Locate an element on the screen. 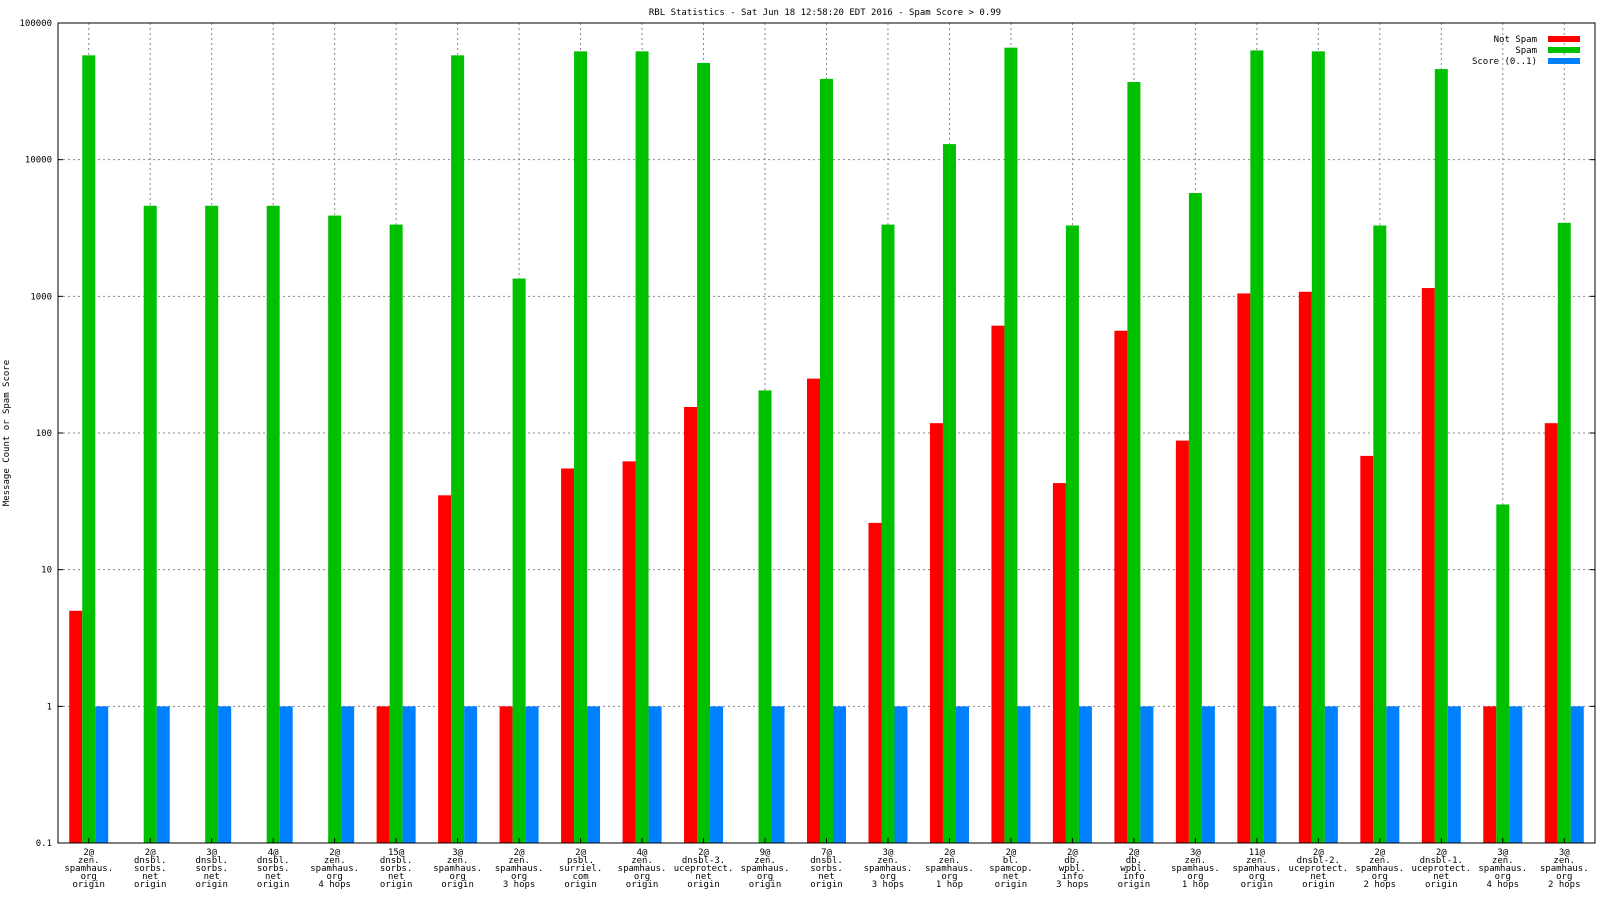  x-tick-label: 3@ zen. spamhaus. org 1 hop is located at coordinates (1195, 869).